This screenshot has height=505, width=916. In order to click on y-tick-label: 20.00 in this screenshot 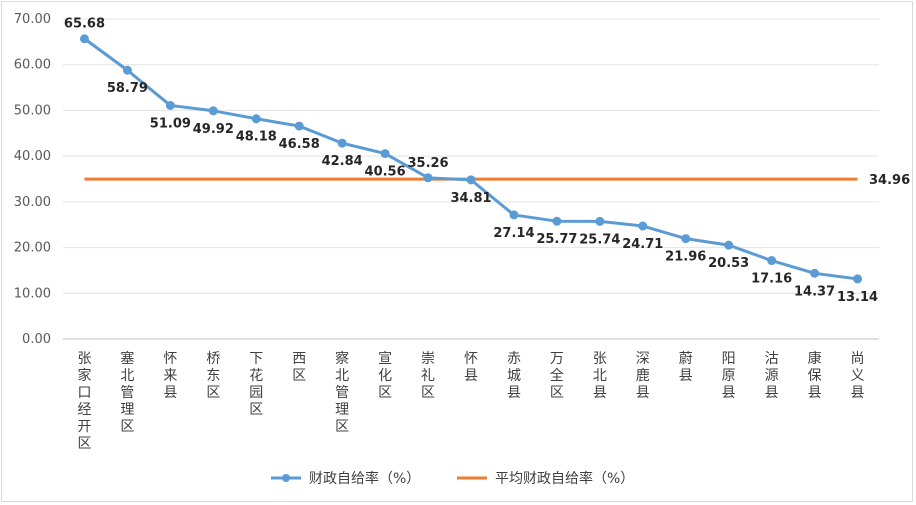, I will do `click(32, 248)`.